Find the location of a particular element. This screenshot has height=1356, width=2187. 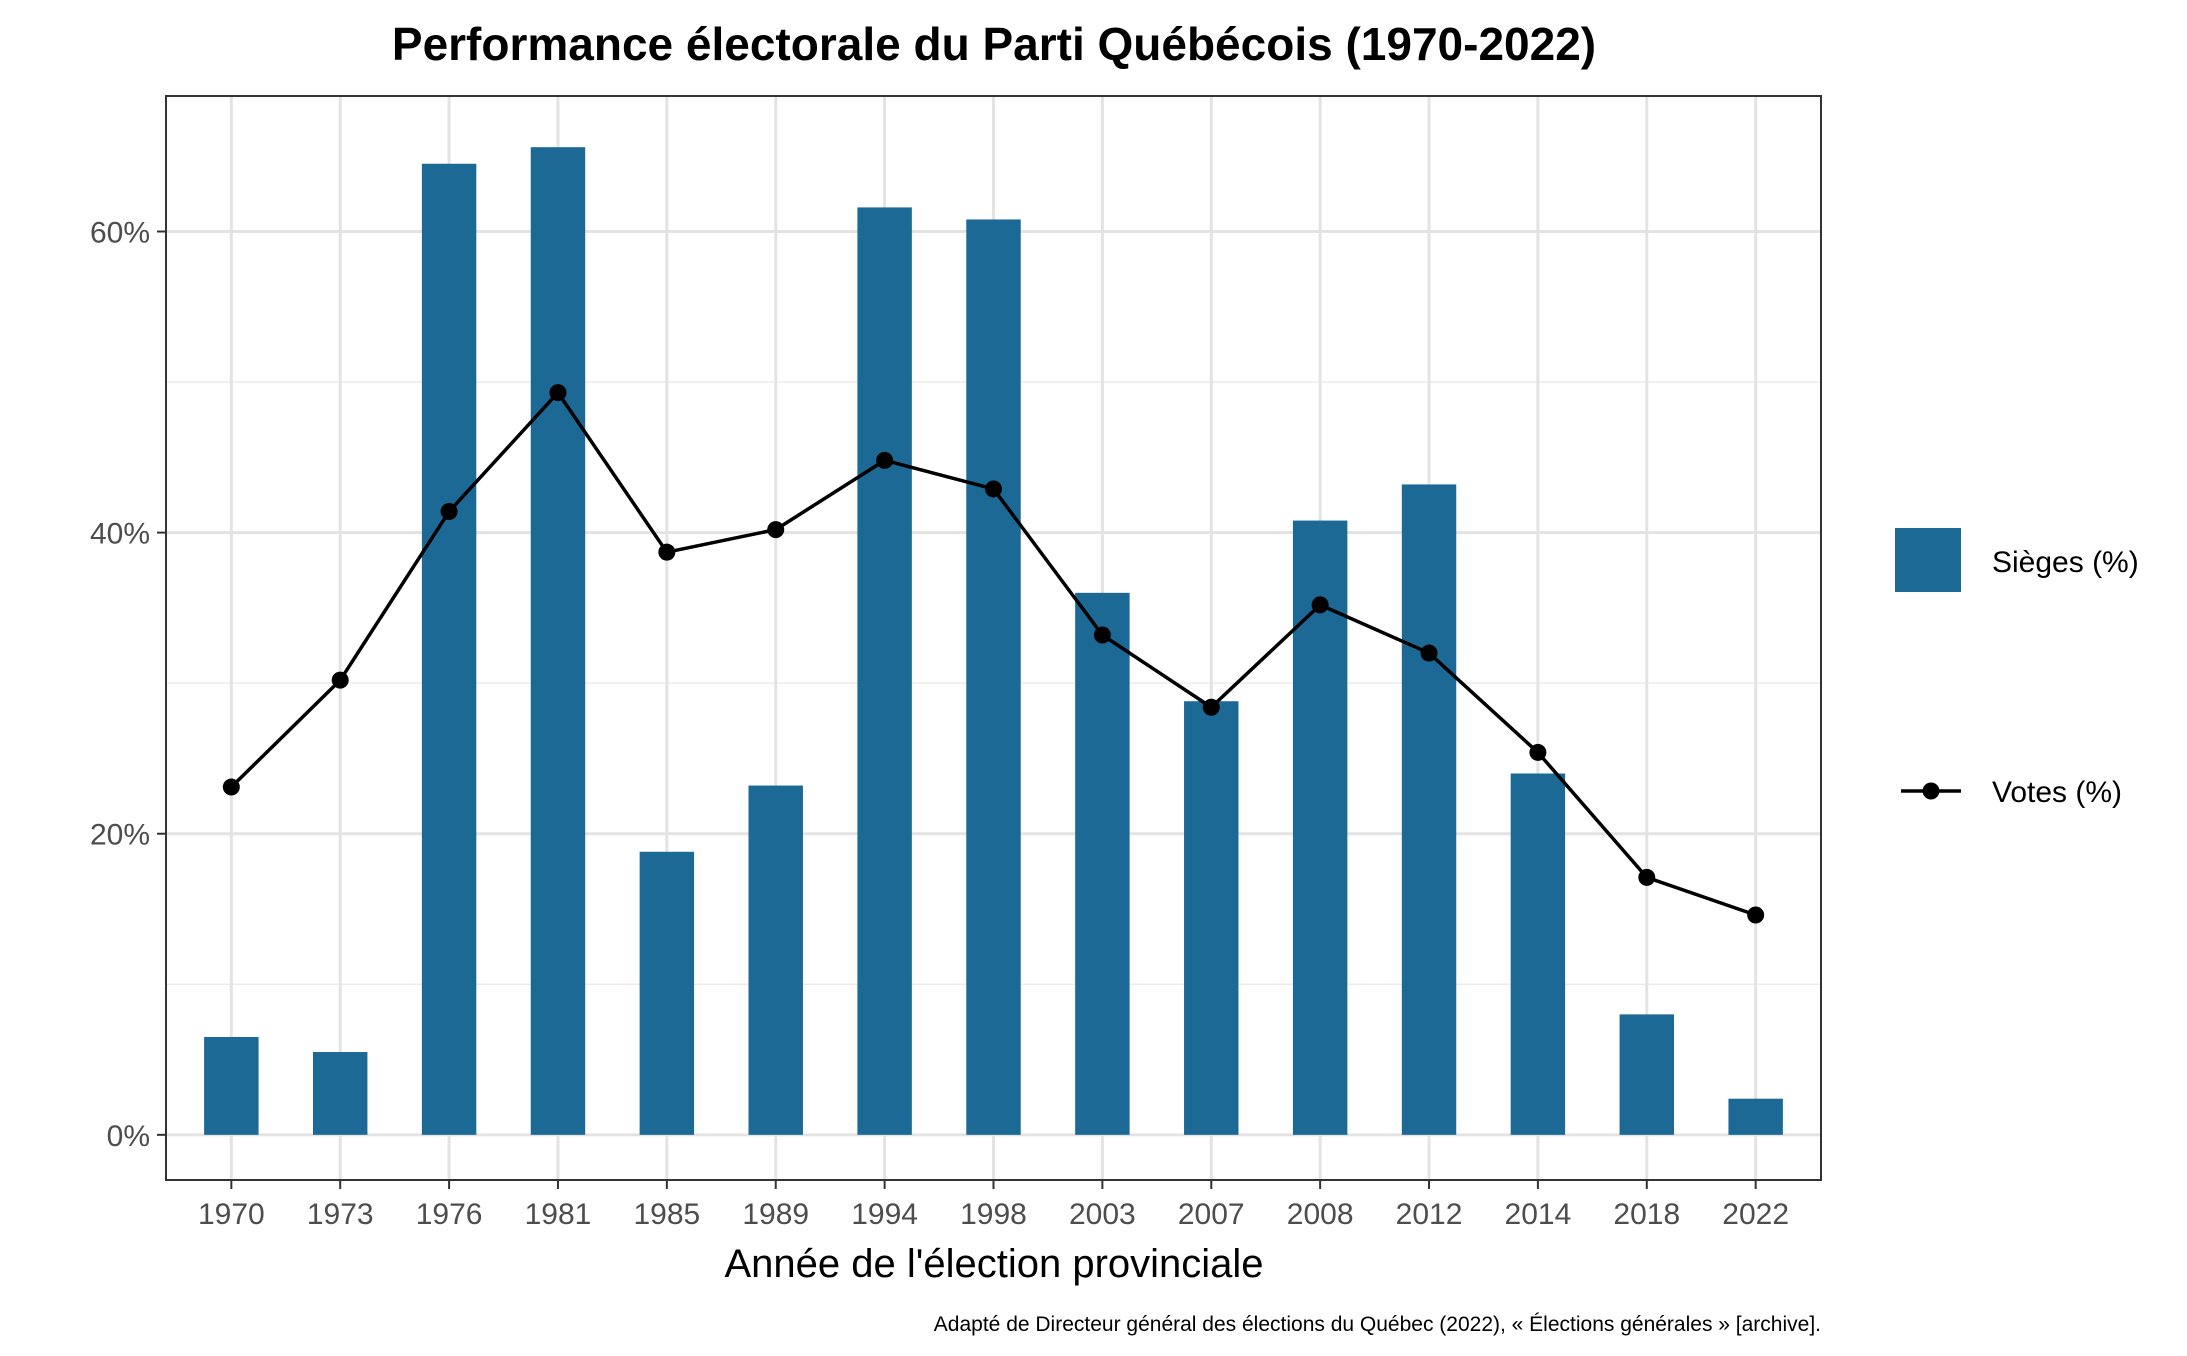

x-tick-label: 1985 is located at coordinates (666, 1214).